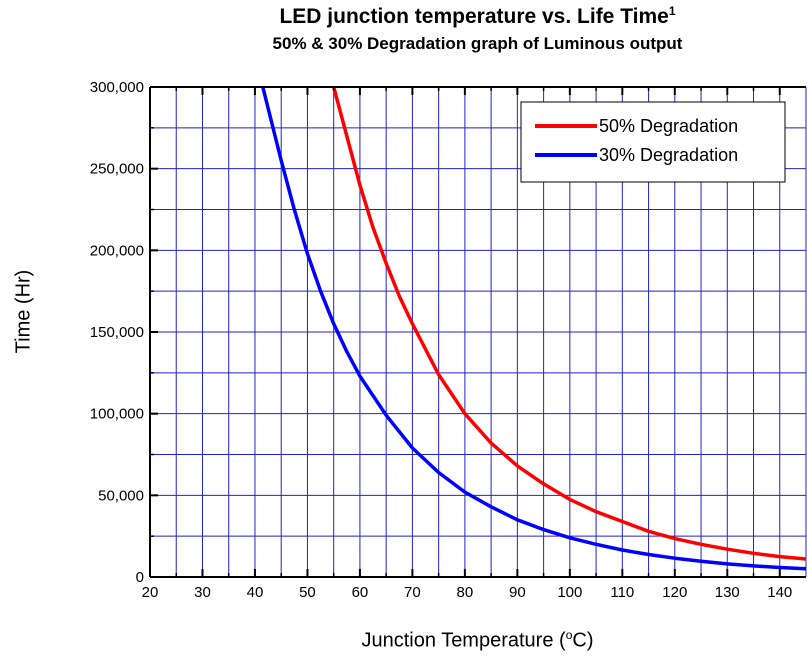  I want to click on x-tick-label: 110, so click(622, 592).